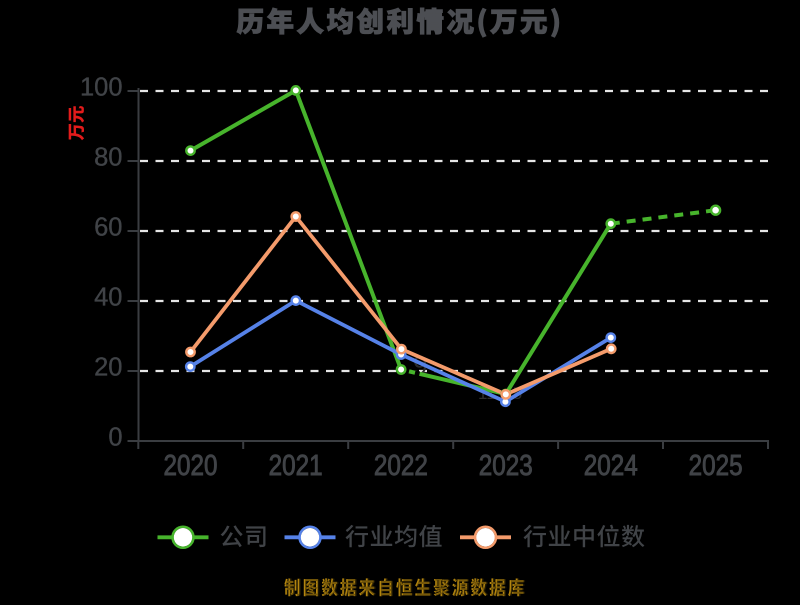 The width and height of the screenshot is (800, 605). I want to click on svg-text: 0, so click(115, 438).